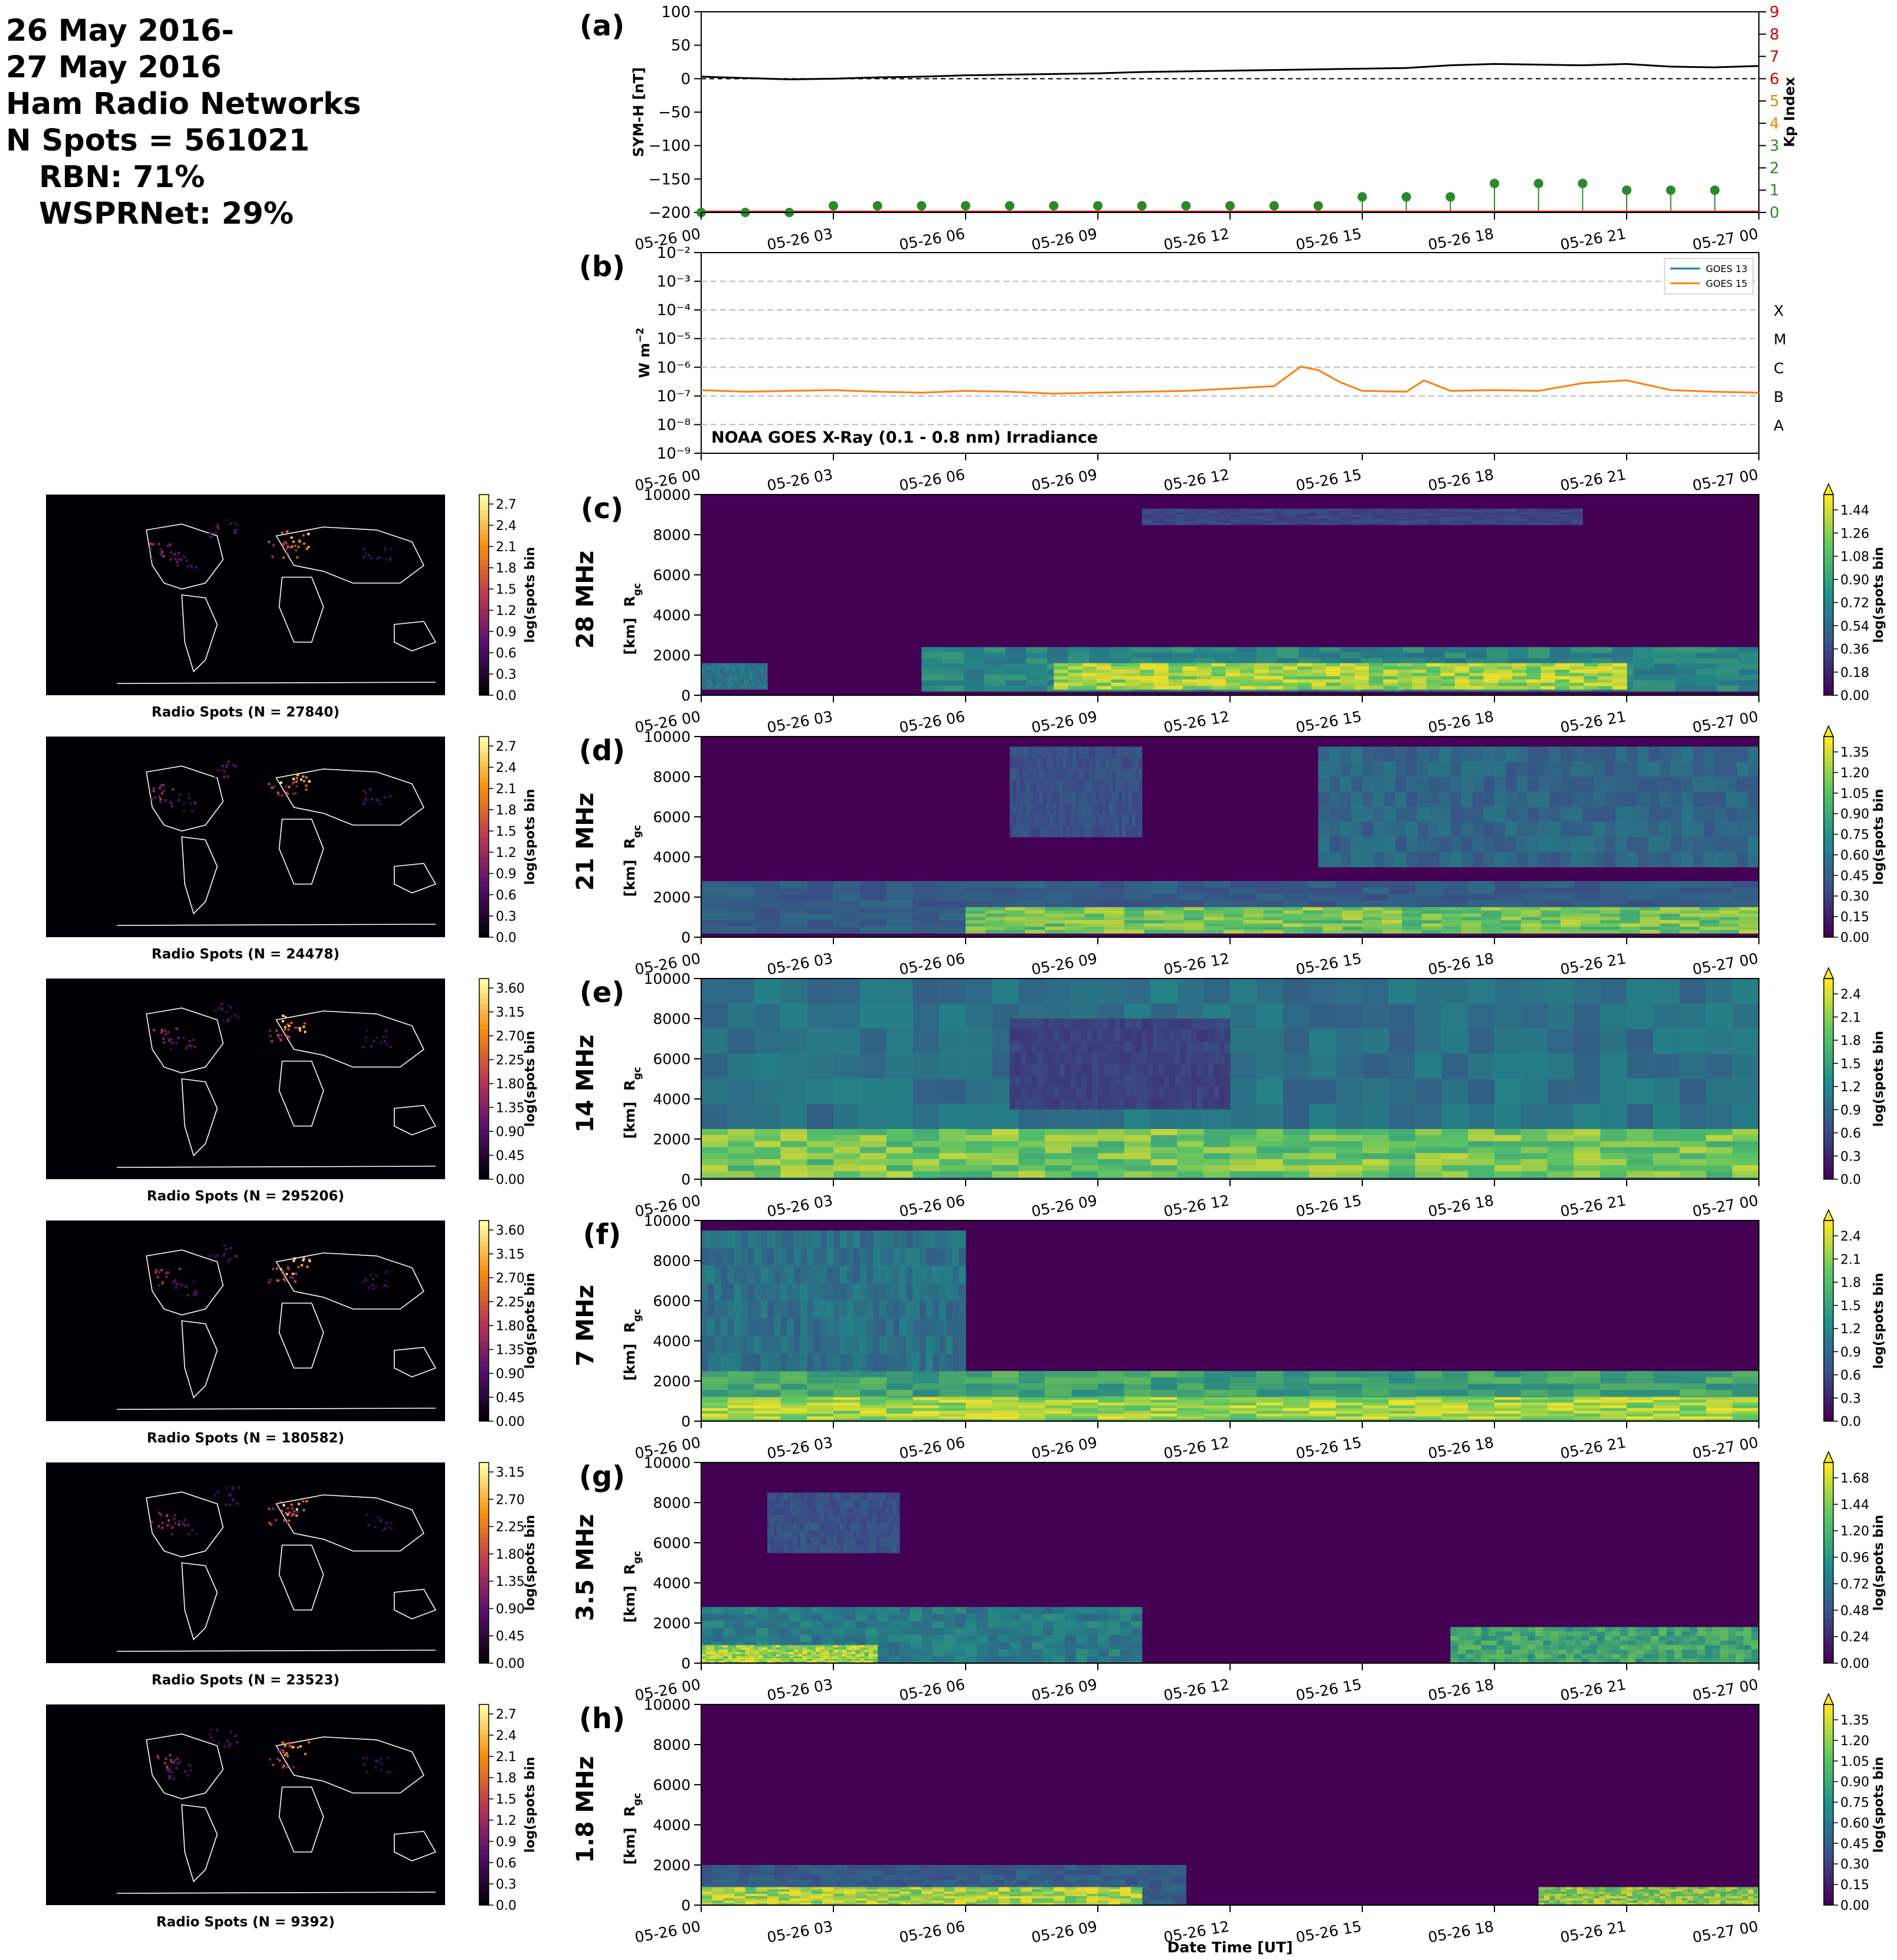 The width and height of the screenshot is (1897, 1960). What do you see at coordinates (510, 1302) in the screenshot?
I see `panel-f-map-colorbar-tick-label: 2.25` at bounding box center [510, 1302].